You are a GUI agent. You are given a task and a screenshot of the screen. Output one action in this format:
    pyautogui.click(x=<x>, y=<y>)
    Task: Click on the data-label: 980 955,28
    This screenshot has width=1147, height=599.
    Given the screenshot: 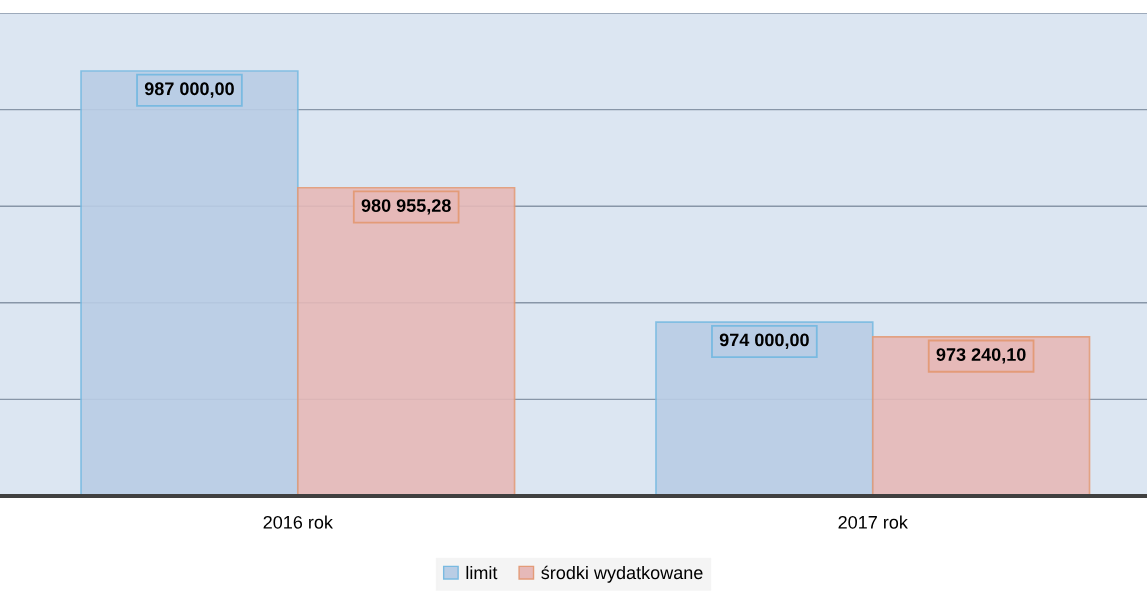 What is the action you would take?
    pyautogui.click(x=406, y=207)
    